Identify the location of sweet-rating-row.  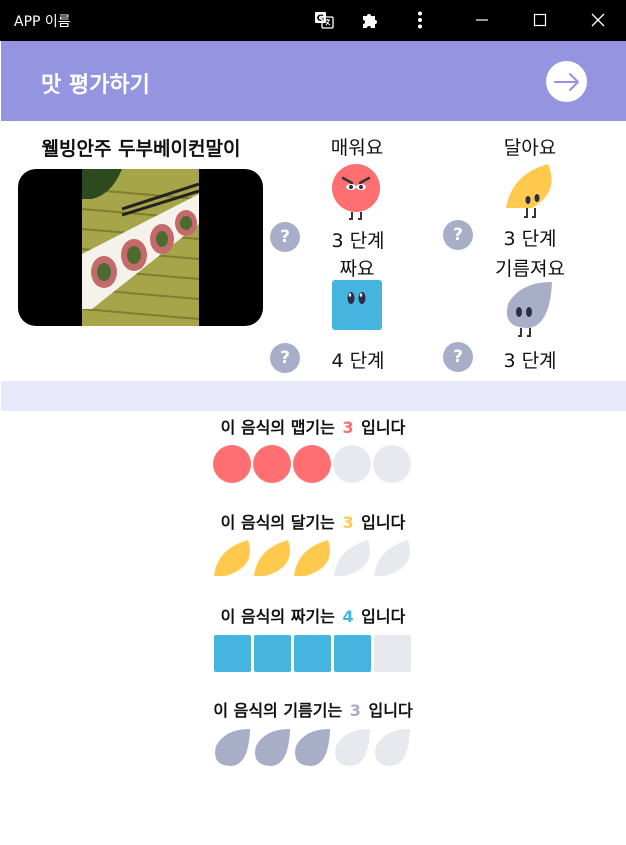
(313, 559).